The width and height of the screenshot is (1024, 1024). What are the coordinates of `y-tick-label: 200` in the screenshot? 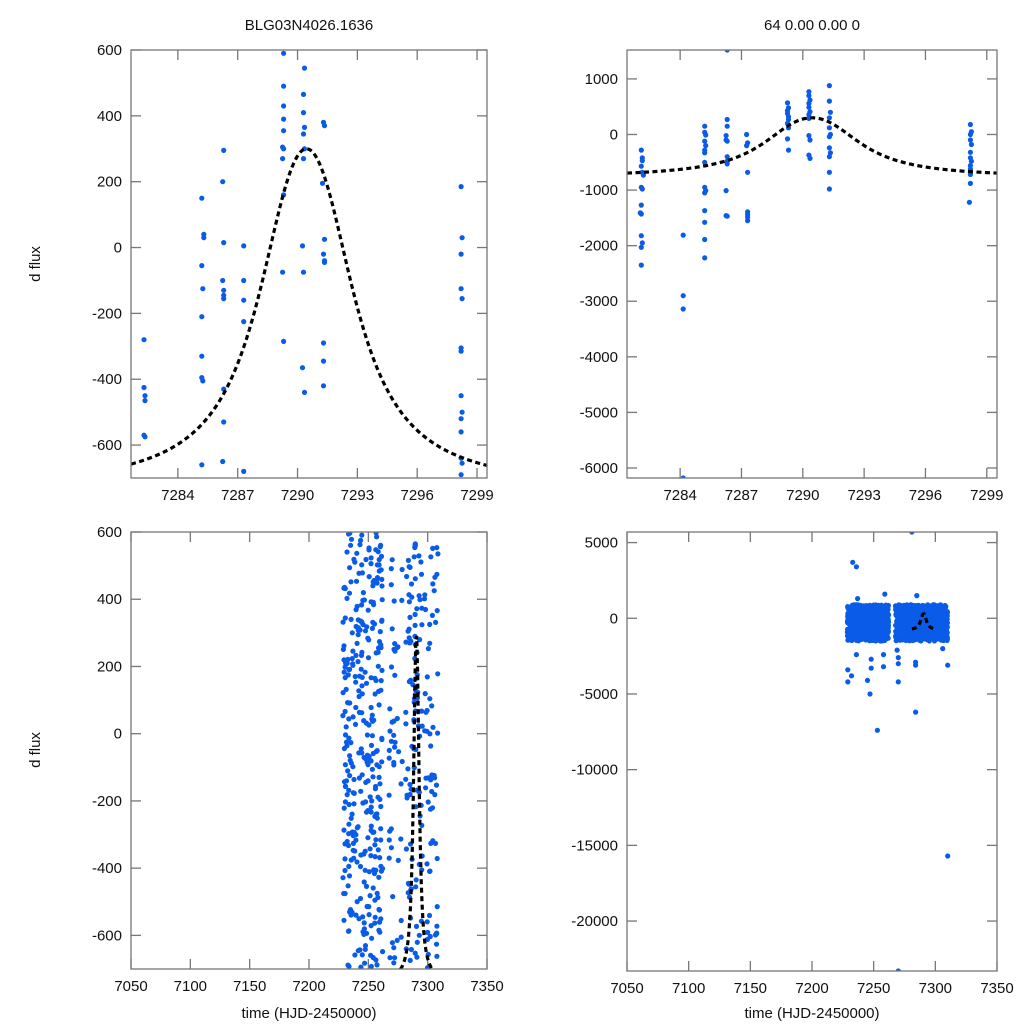 It's located at (109, 666).